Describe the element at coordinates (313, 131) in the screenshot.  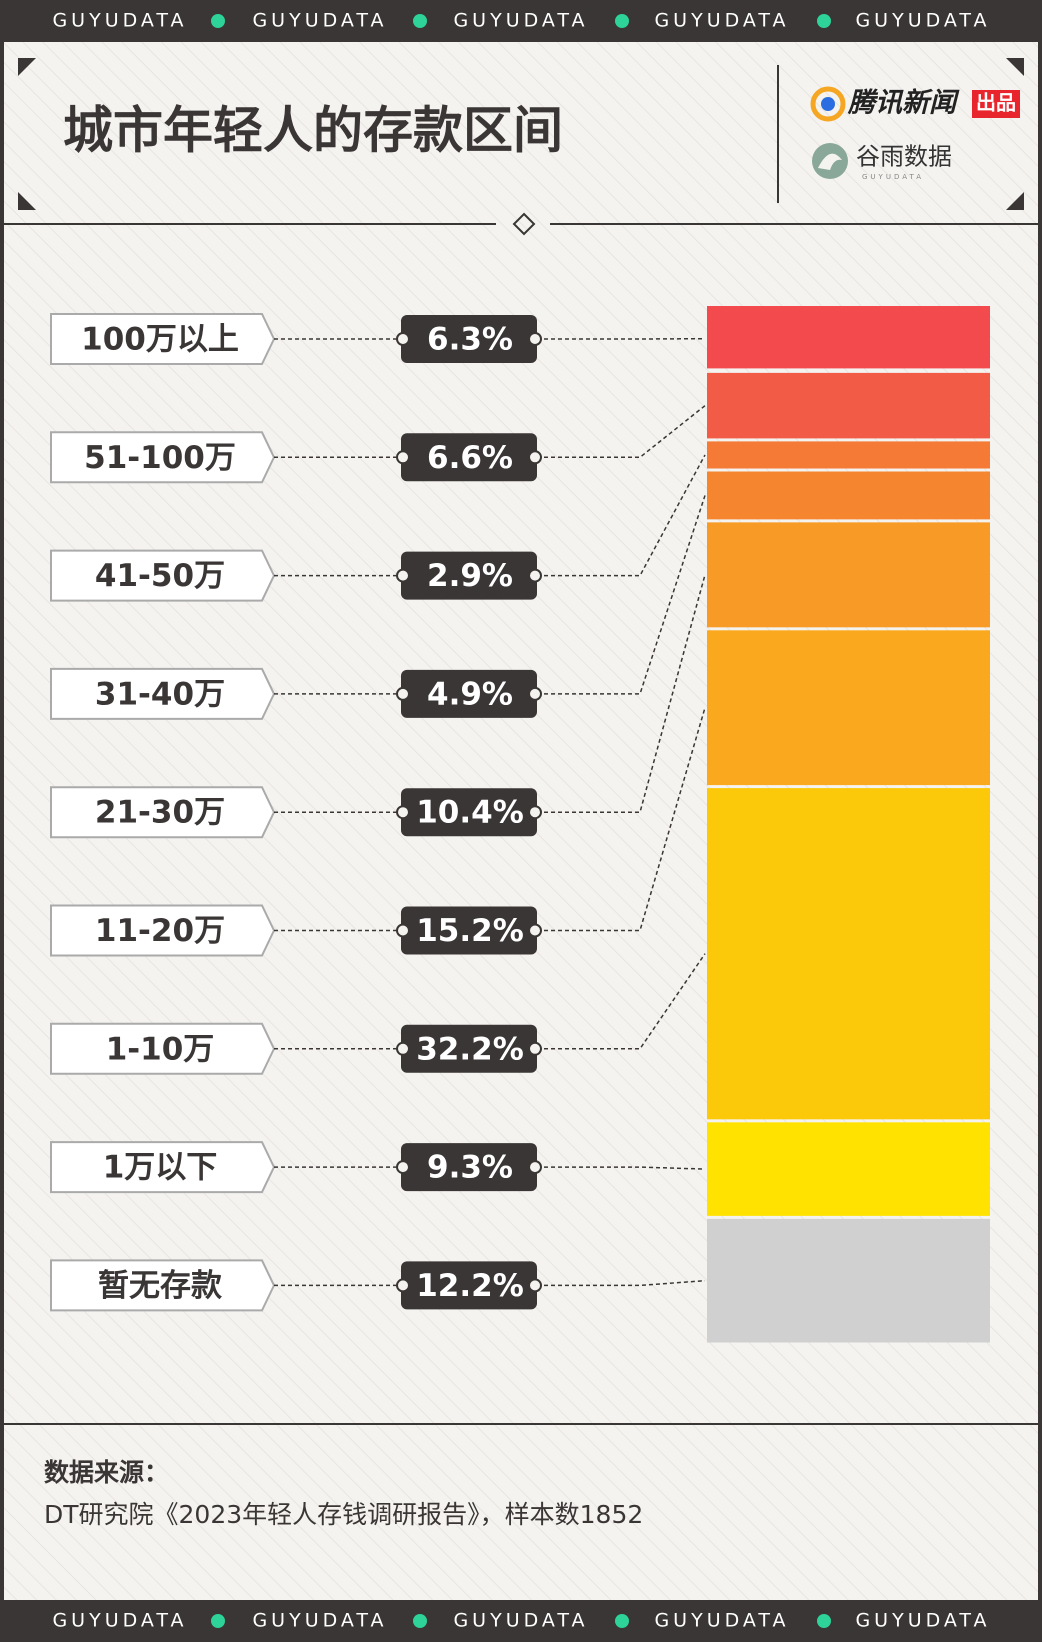
I see `chart-title: 城市年轻人的存款区间` at that location.